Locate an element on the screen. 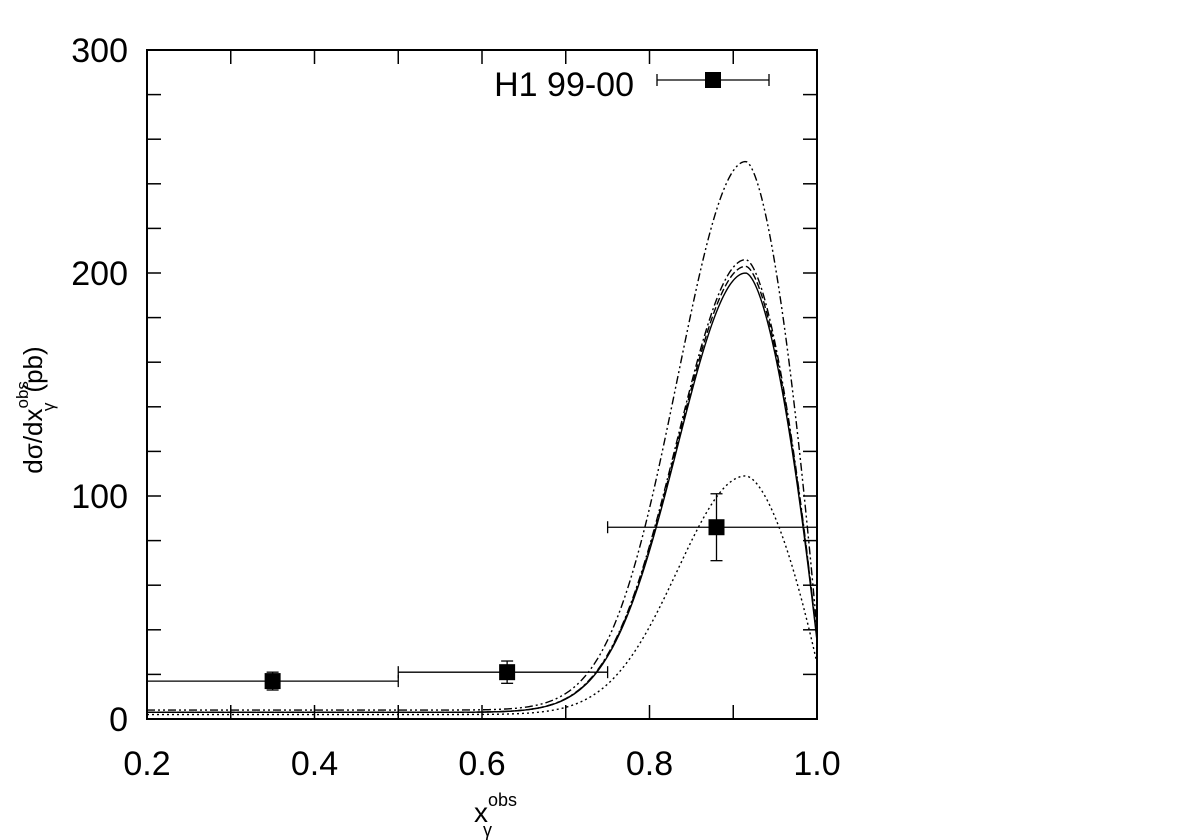 This screenshot has width=1199, height=840. y-tick-label: 200 is located at coordinates (99, 274).